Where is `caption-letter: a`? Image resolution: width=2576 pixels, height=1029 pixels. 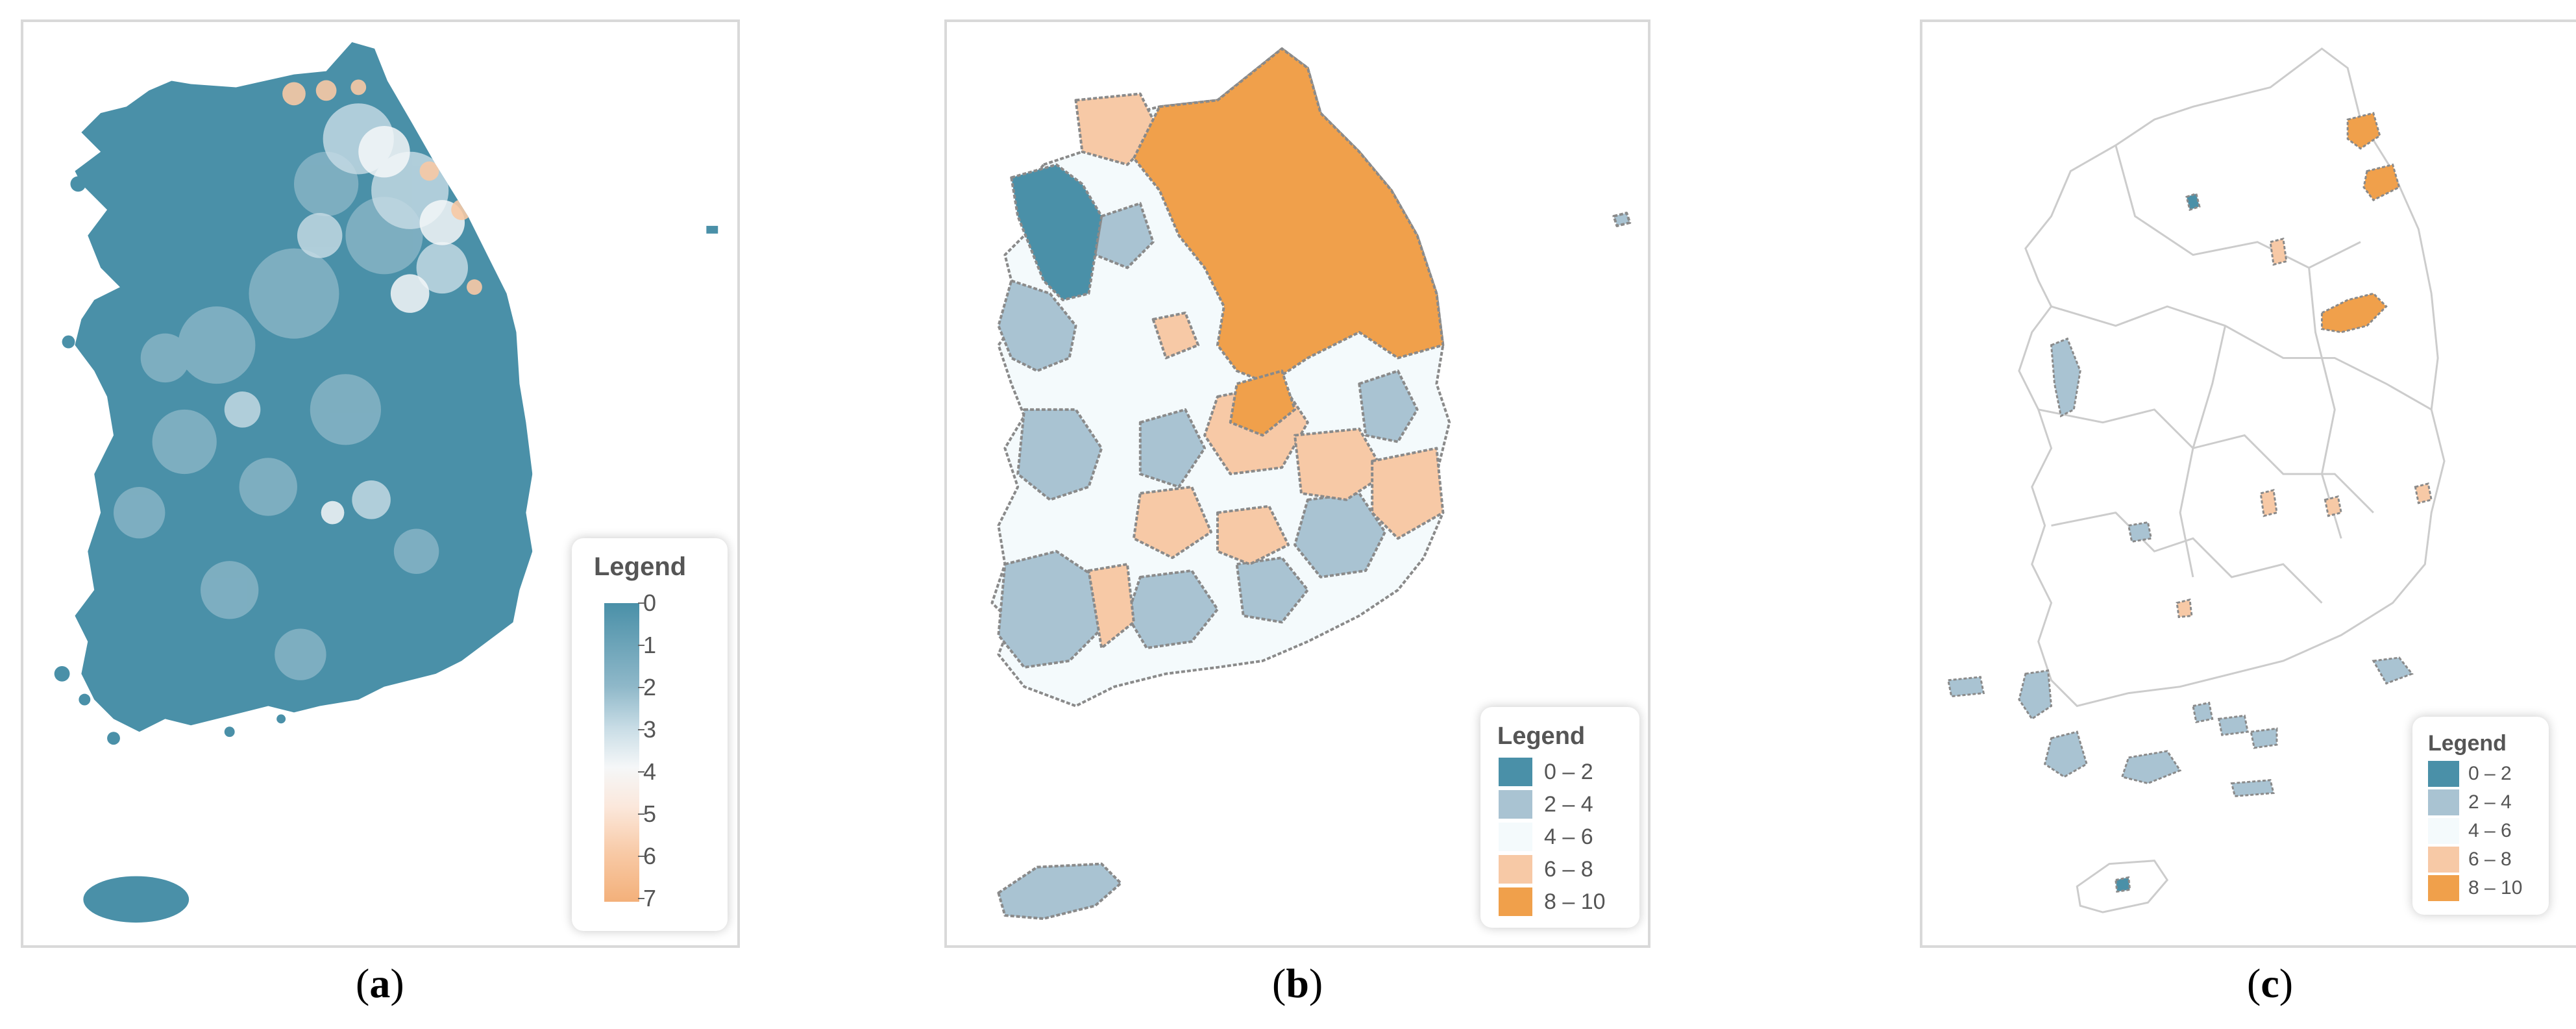
caption-letter: a is located at coordinates (380, 983).